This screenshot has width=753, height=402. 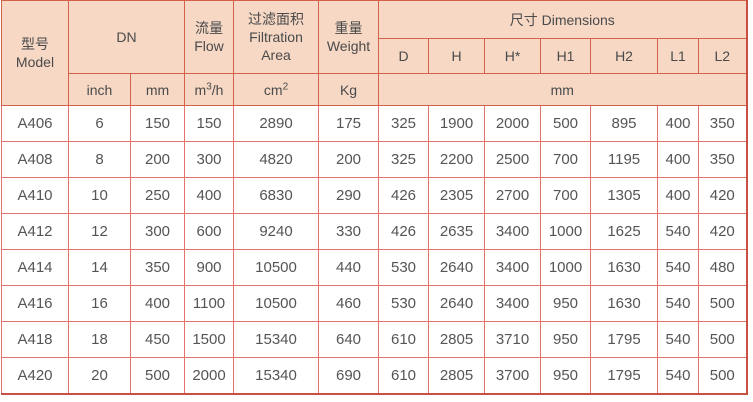 I want to click on value-cell: 250, so click(x=157, y=195).